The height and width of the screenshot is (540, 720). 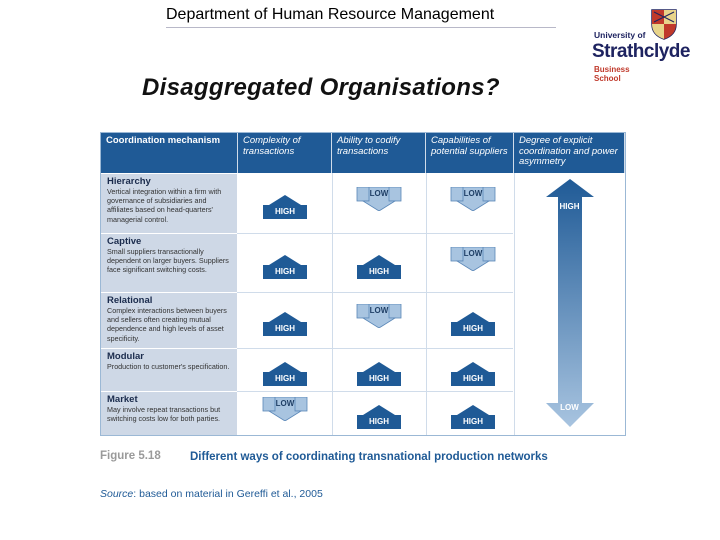 What do you see at coordinates (321, 87) in the screenshot?
I see `slide-title: Disaggregated Organisations?` at bounding box center [321, 87].